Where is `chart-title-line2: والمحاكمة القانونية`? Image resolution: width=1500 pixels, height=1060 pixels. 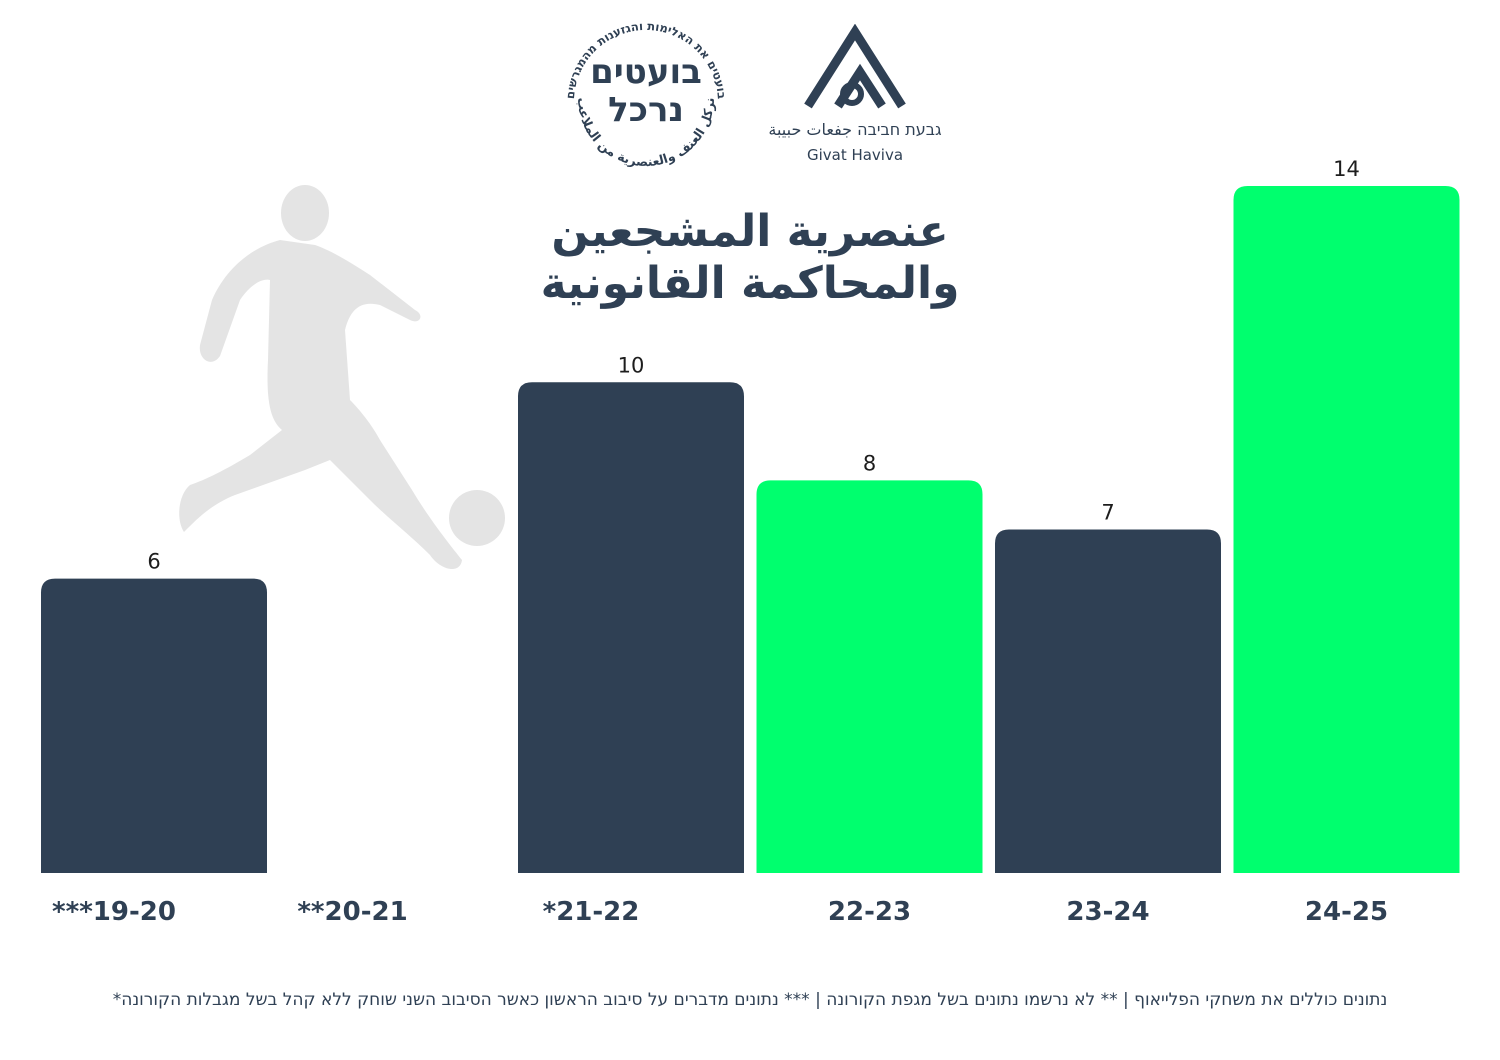
chart-title-line2: والمحاكمة القانونية is located at coordinates (750, 283).